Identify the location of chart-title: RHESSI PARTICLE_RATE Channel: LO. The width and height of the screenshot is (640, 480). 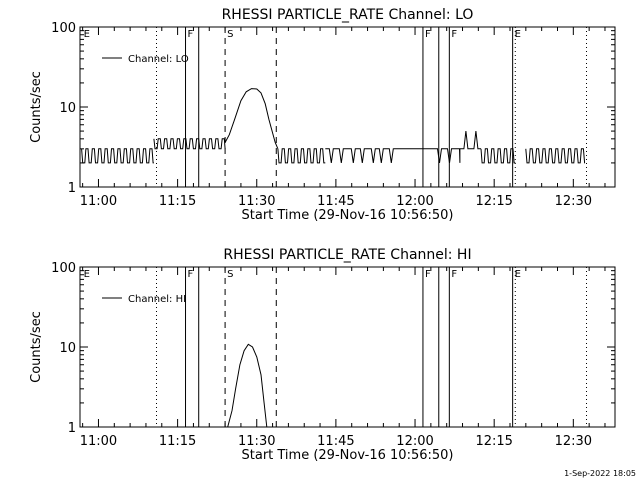
(348, 15).